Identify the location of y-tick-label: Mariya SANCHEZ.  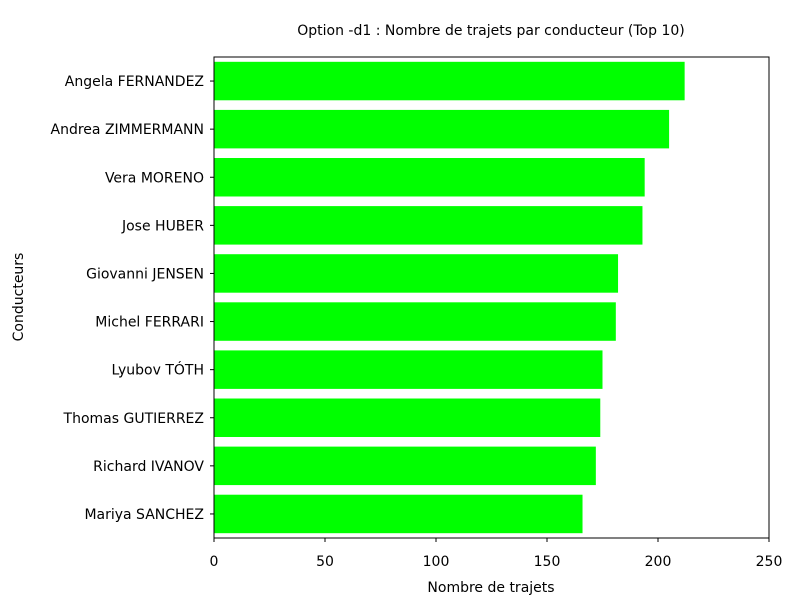
(144, 515).